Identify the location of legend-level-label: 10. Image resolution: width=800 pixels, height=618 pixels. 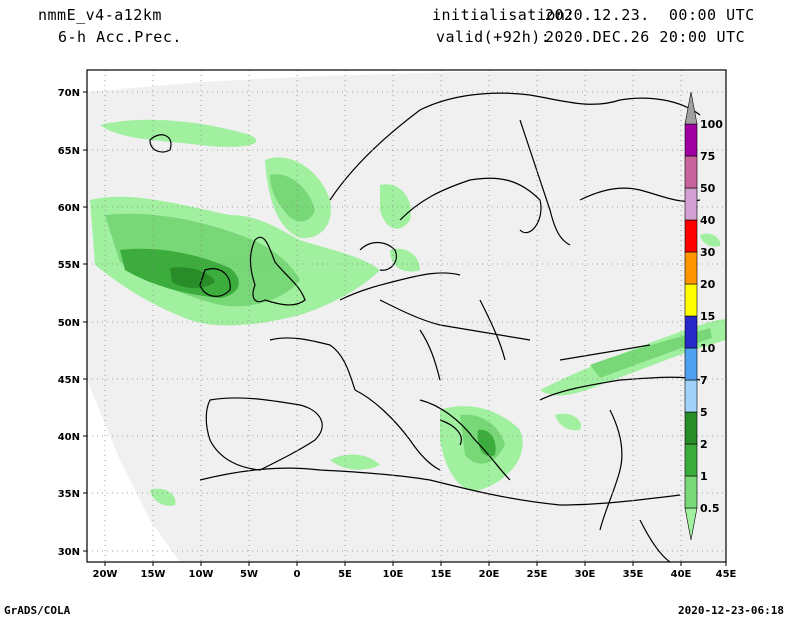
(708, 348).